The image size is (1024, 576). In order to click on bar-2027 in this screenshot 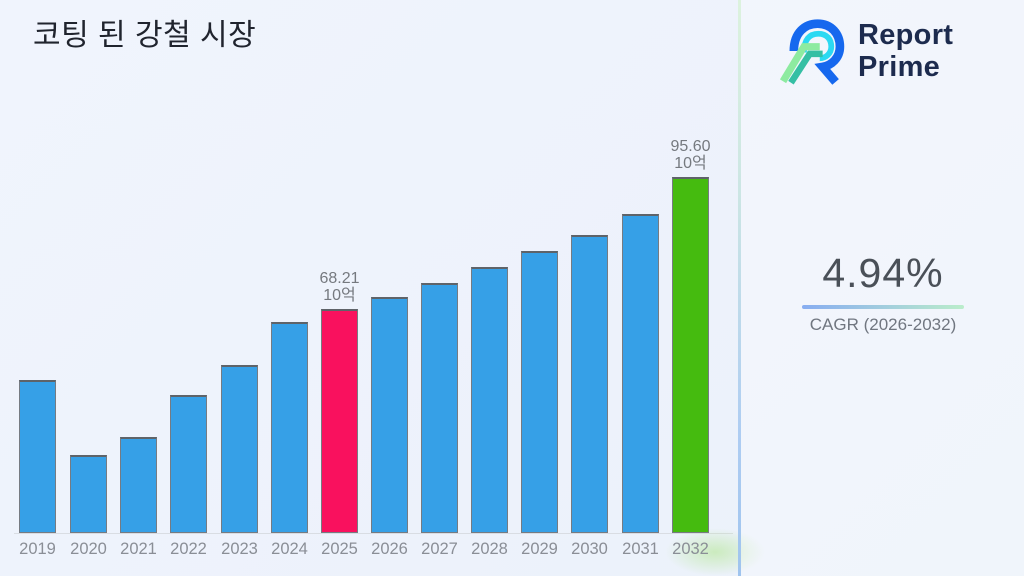, I will do `click(439, 408)`.